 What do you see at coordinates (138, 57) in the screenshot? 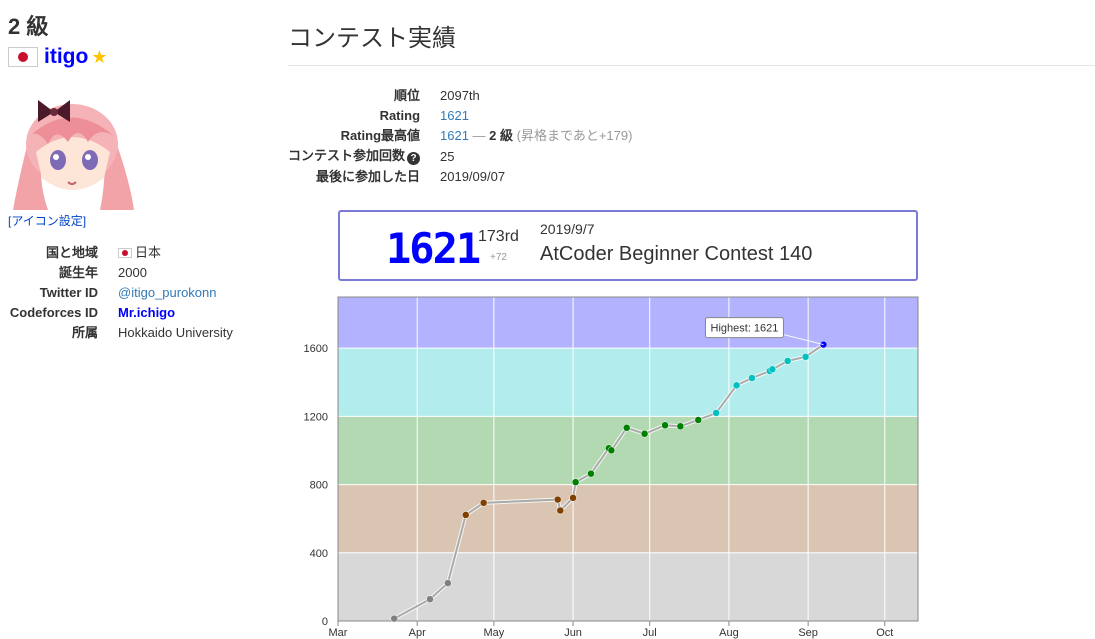
I see `user-line: itigo ★` at bounding box center [138, 57].